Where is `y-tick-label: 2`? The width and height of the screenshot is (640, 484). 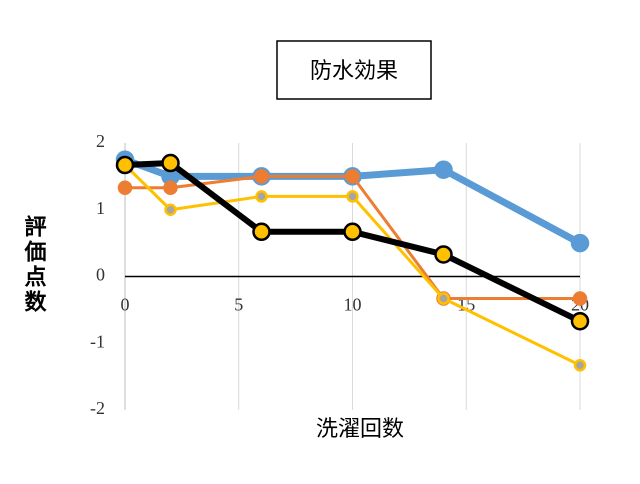
y-tick-label: 2 is located at coordinates (100, 141).